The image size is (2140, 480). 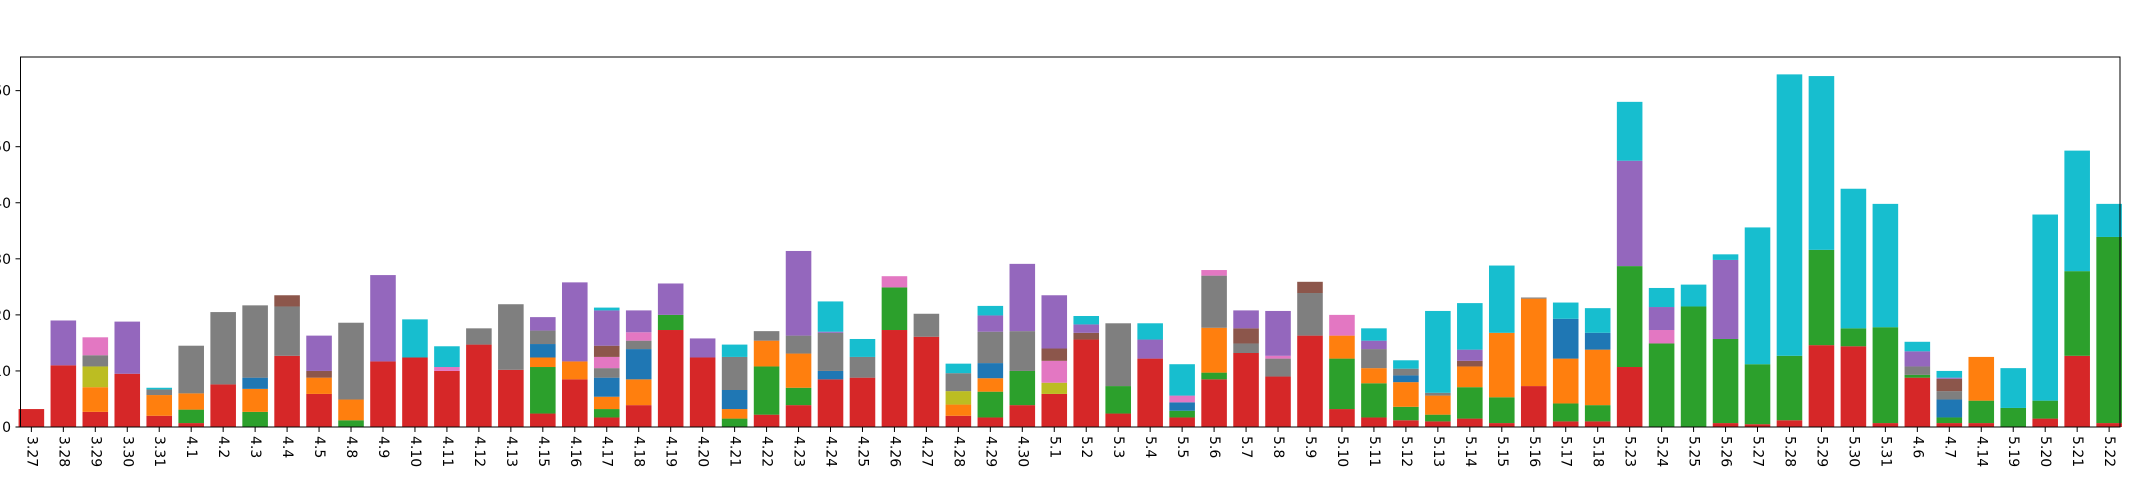 I want to click on x-tick-label: 4.6, so click(x=1917, y=447).